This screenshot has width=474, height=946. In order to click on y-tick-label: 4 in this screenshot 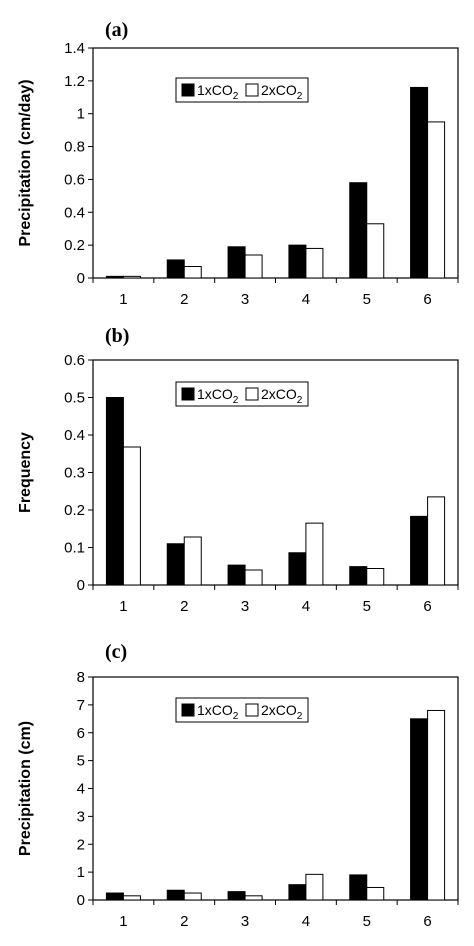, I will do `click(81, 789)`.